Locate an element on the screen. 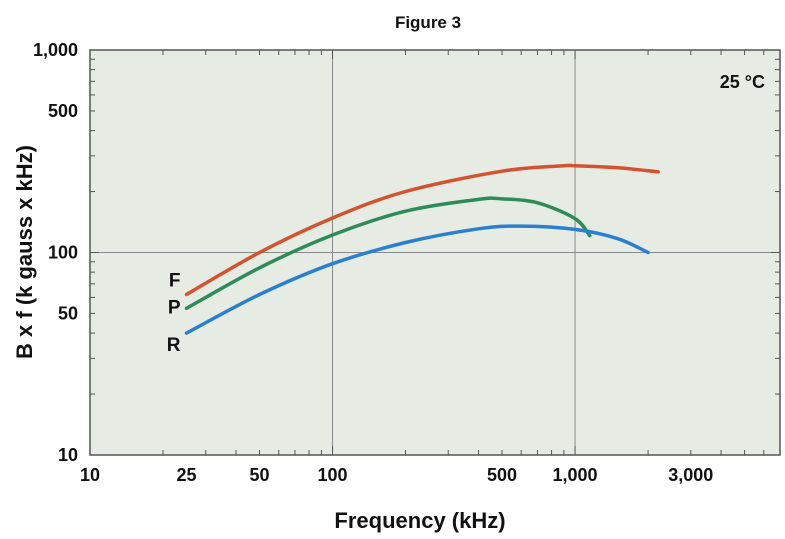 The image size is (785, 539). y-tick-labels: 10 50 100 500 1,000 is located at coordinates (55, 252).